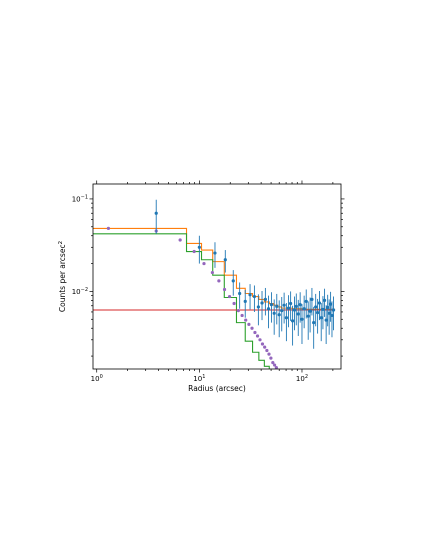  What do you see at coordinates (84, 290) in the screenshot?
I see `y-tick-label-exp: −2` at bounding box center [84, 290].